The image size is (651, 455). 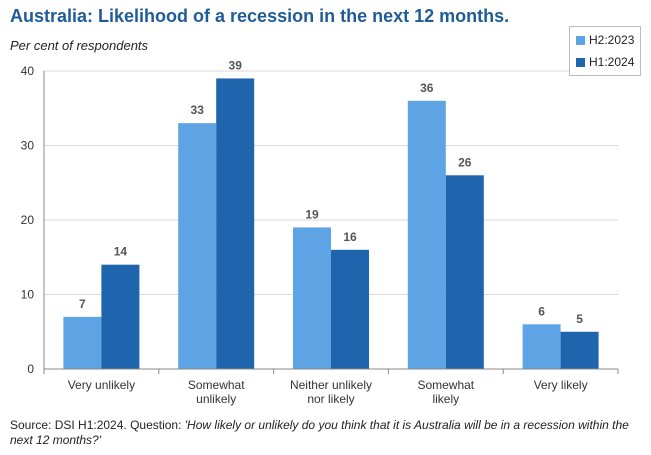 What do you see at coordinates (82, 304) in the screenshot?
I see `data-label-h2-2023-0: 7` at bounding box center [82, 304].